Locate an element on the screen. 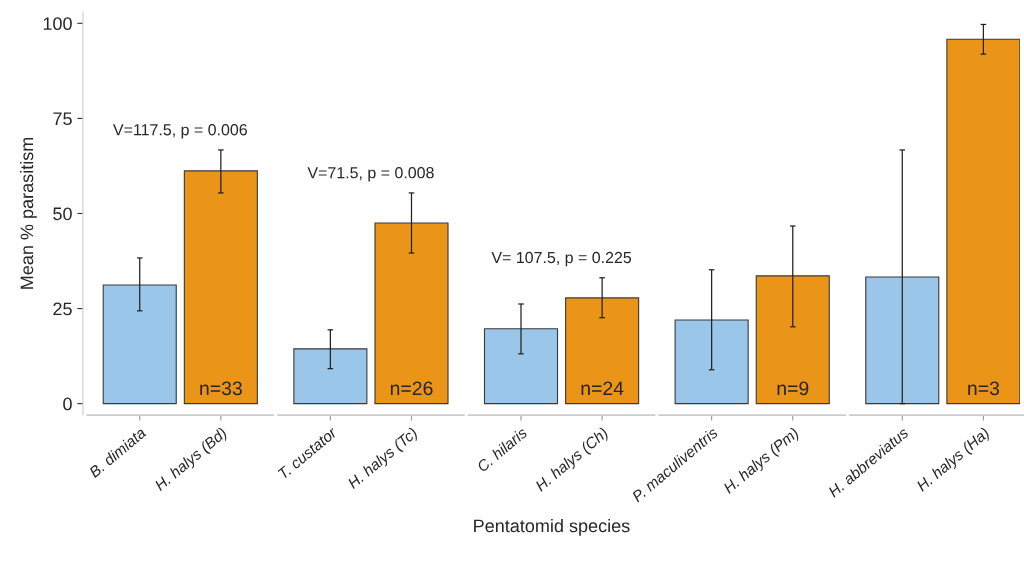 The width and height of the screenshot is (1024, 567). y-tick-label: 25 is located at coordinates (62, 309).